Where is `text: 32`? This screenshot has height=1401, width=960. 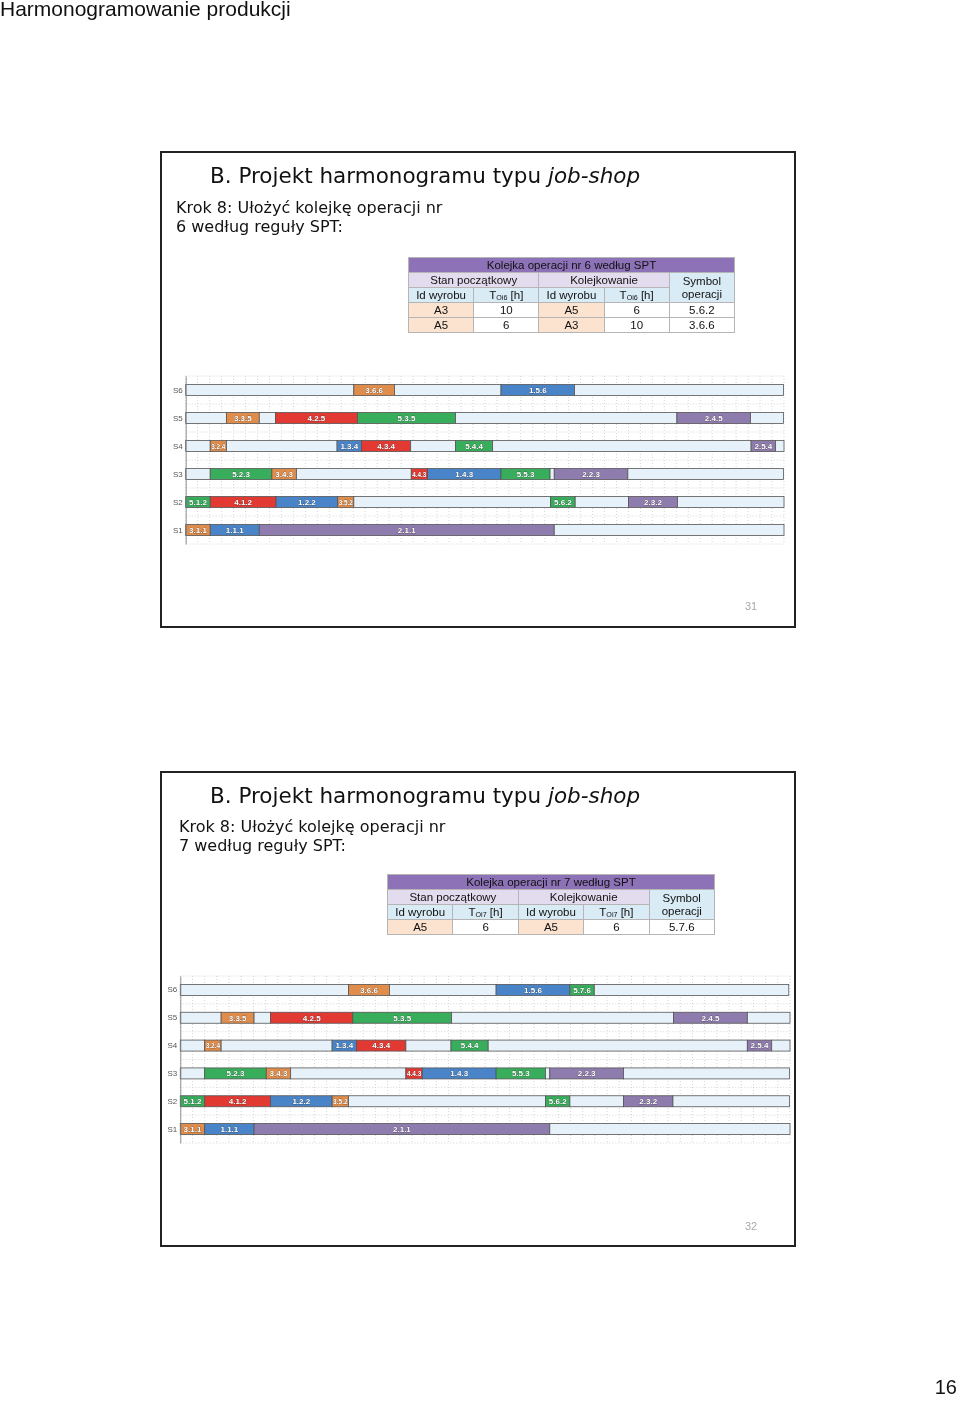 text: 32 is located at coordinates (751, 1226).